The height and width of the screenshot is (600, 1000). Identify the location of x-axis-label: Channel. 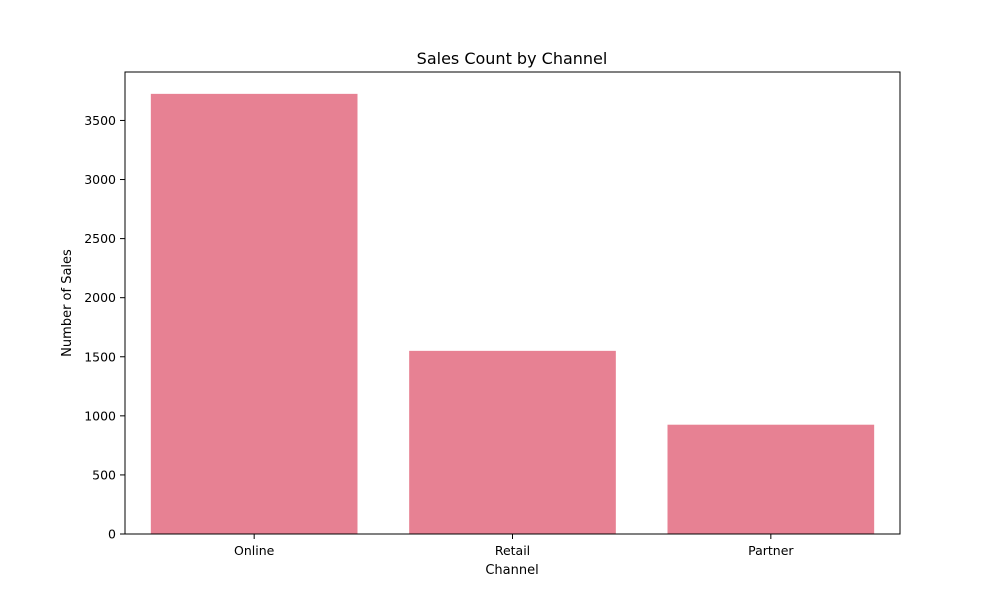
(511, 570).